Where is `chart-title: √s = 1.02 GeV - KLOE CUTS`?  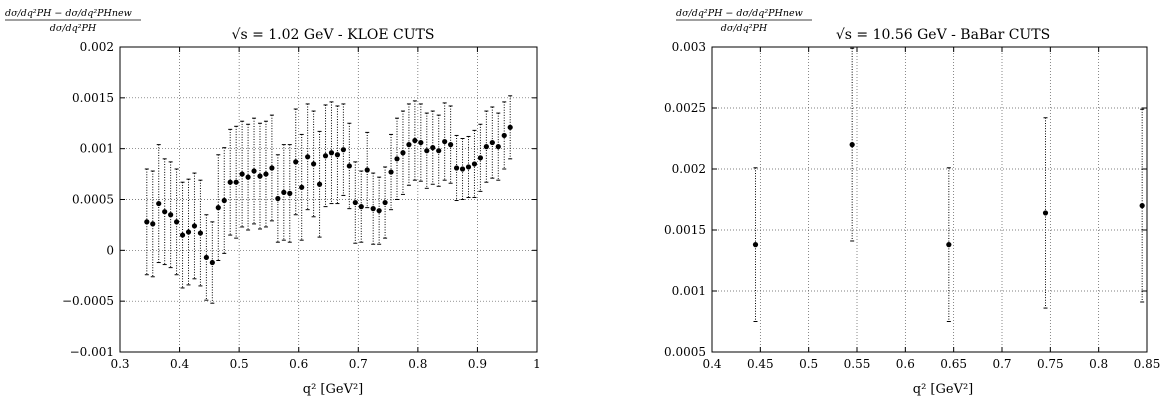 chart-title: √s = 1.02 GeV - KLOE CUTS is located at coordinates (333, 35).